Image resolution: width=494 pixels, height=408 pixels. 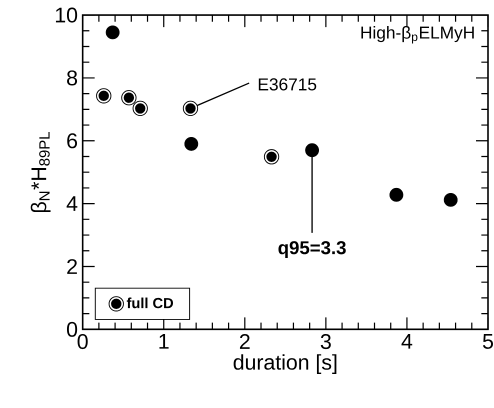 What do you see at coordinates (312, 249) in the screenshot?
I see `annotation: q95=3.3` at bounding box center [312, 249].